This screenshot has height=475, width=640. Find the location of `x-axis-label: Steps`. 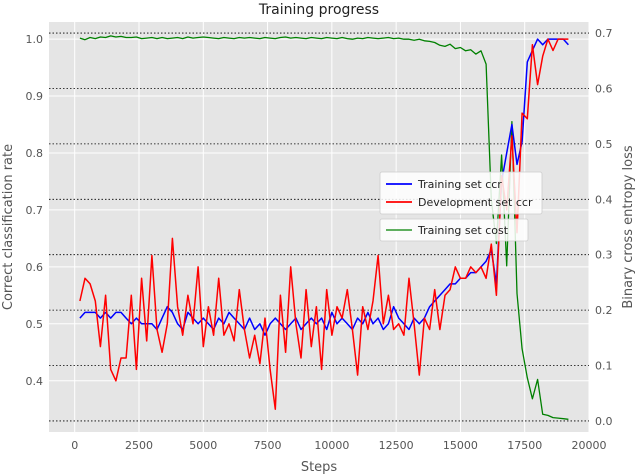

x-axis-label: Steps is located at coordinates (319, 467).